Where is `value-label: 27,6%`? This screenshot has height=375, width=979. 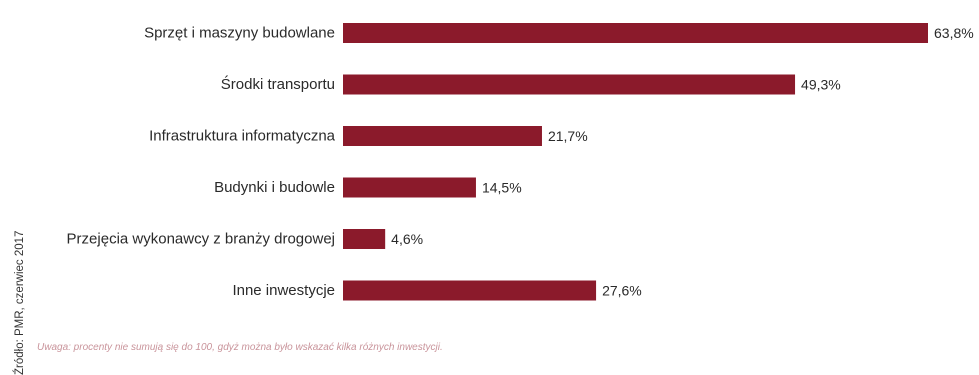
value-label: 27,6% is located at coordinates (622, 291).